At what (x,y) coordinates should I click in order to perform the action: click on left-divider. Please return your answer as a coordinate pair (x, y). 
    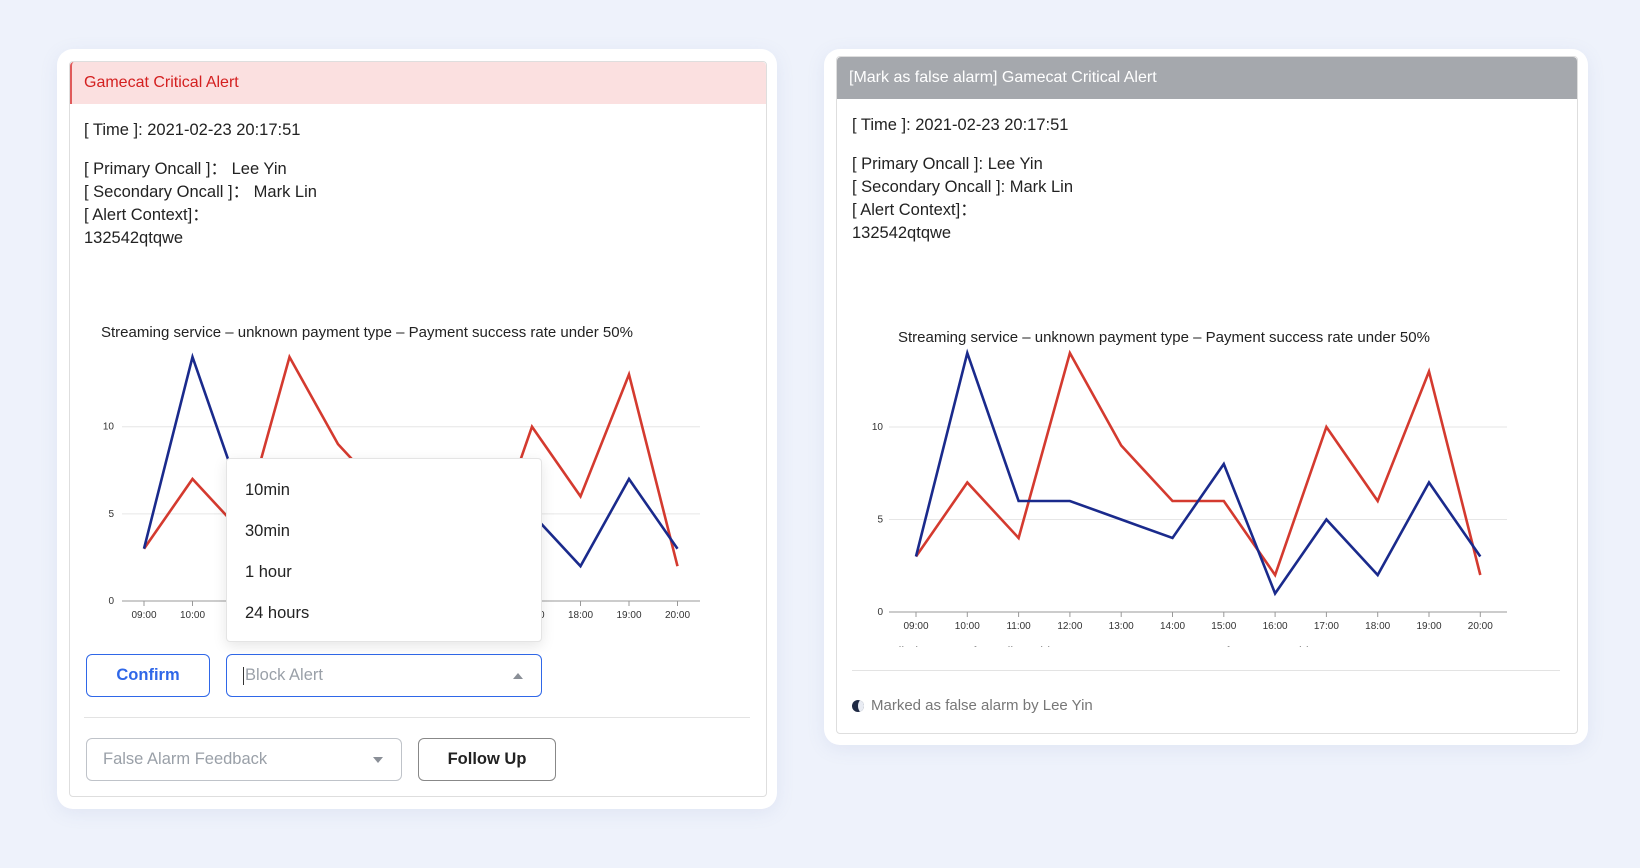
    Looking at the image, I should click on (417, 717).